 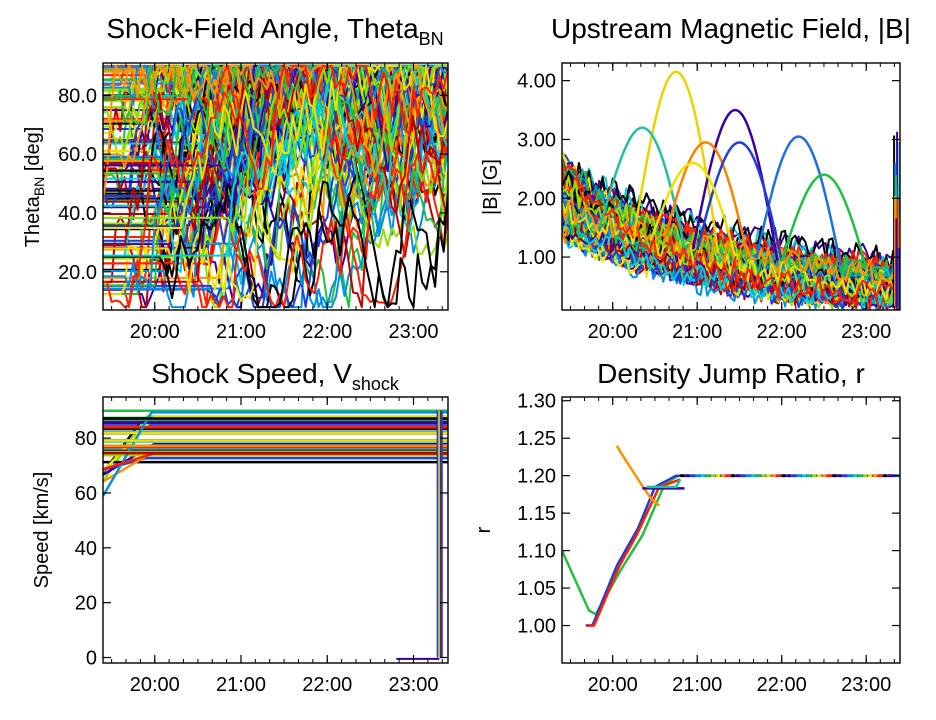 What do you see at coordinates (241, 332) in the screenshot?
I see `theta-xtick-label: 21:00` at bounding box center [241, 332].